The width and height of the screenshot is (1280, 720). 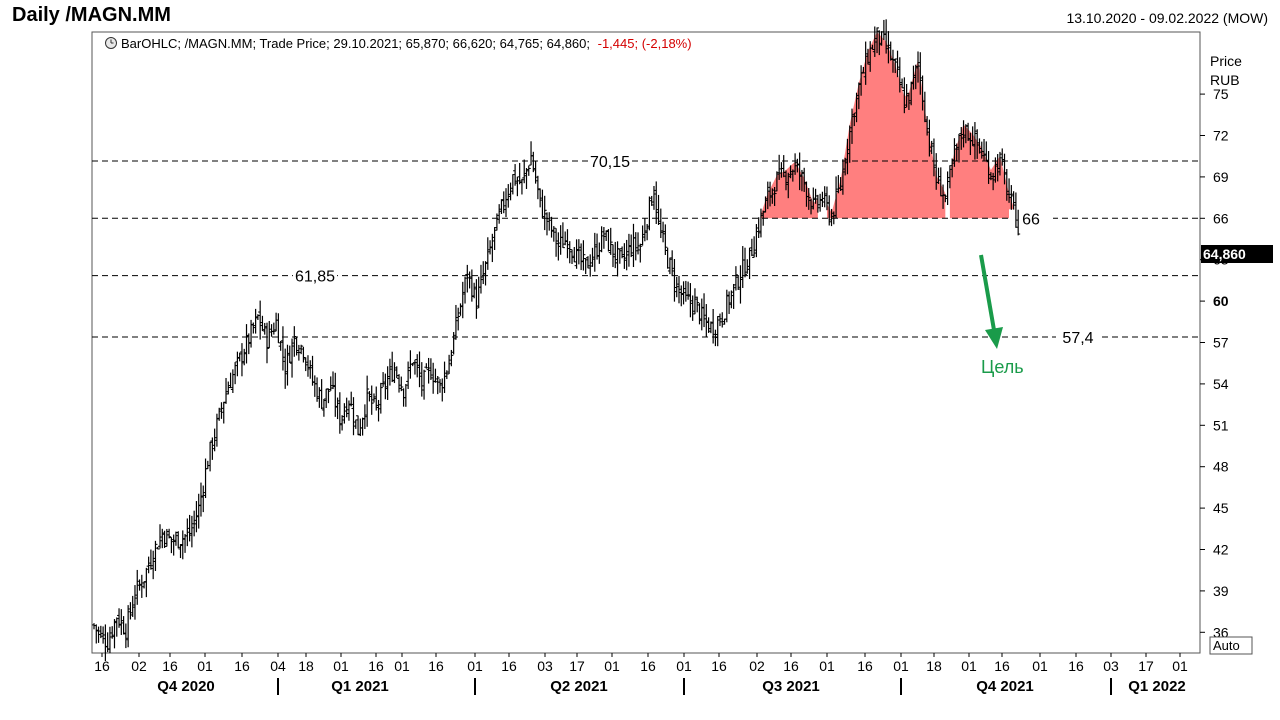 I want to click on y-tick-label: 39, so click(x=1221, y=591).